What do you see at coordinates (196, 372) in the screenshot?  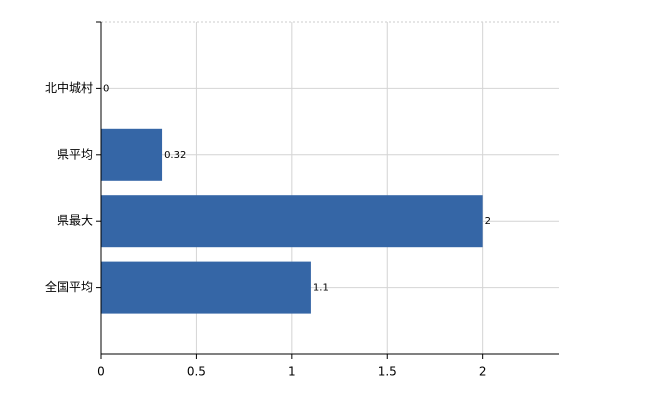 I see `x-tick-label: 0.5` at bounding box center [196, 372].